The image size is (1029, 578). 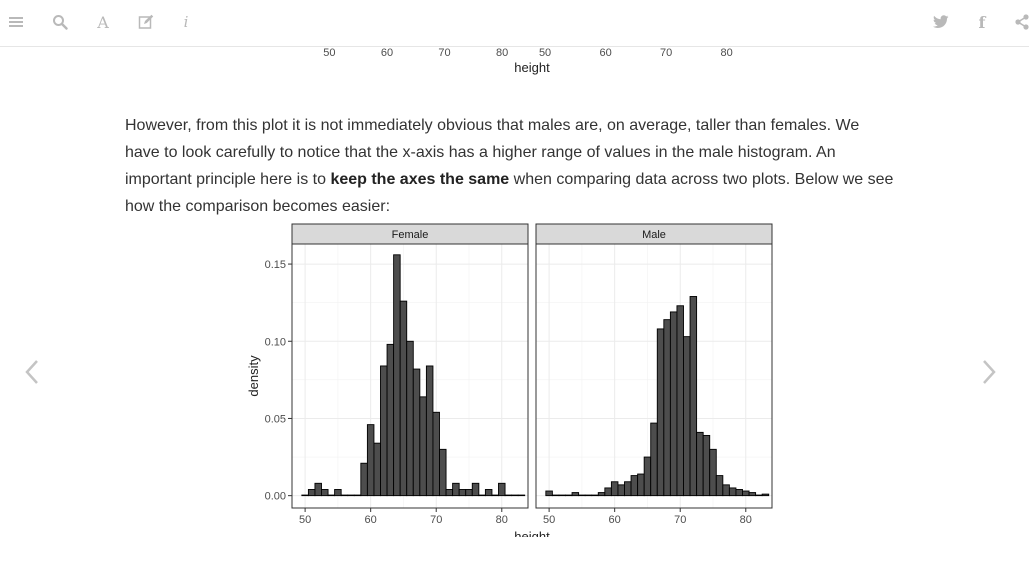 What do you see at coordinates (275, 342) in the screenshot?
I see `y-tick-label: 0.10` at bounding box center [275, 342].